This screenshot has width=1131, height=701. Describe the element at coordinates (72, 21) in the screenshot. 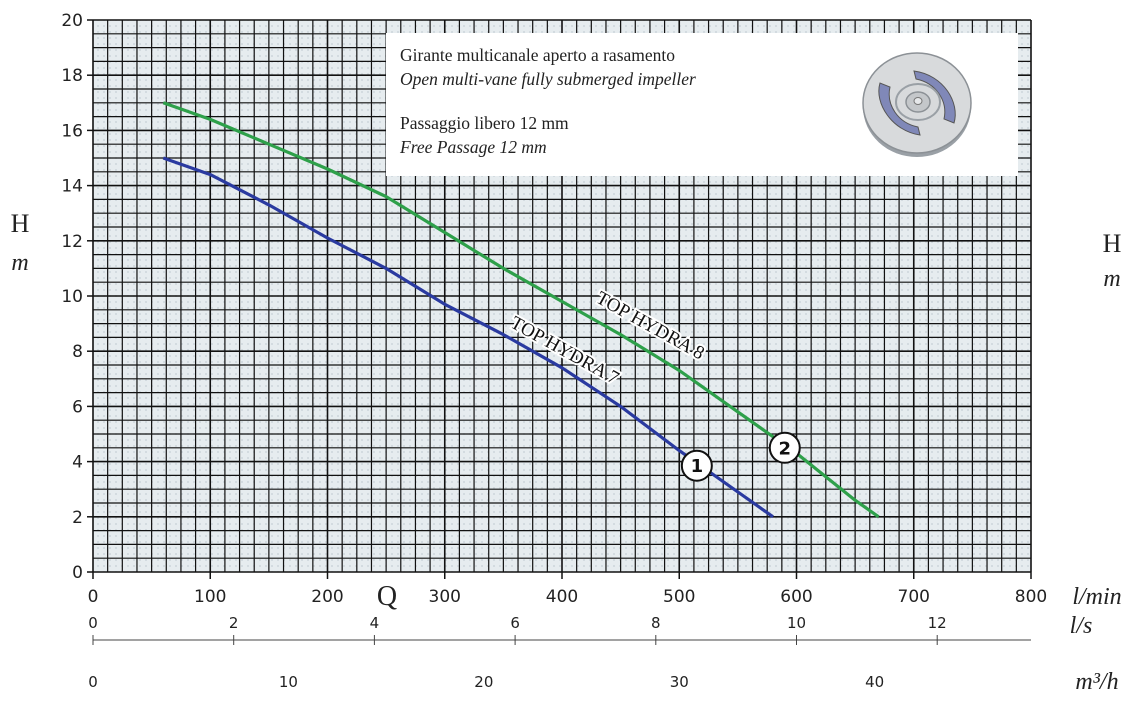

I see `y-tick-label: 20` at that location.